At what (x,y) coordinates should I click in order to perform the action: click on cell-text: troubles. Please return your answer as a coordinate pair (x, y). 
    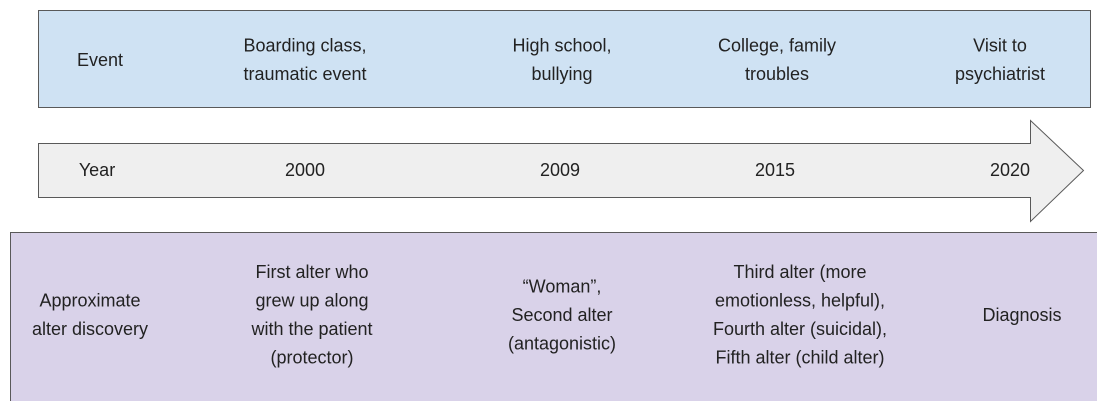
    Looking at the image, I should click on (777, 74).